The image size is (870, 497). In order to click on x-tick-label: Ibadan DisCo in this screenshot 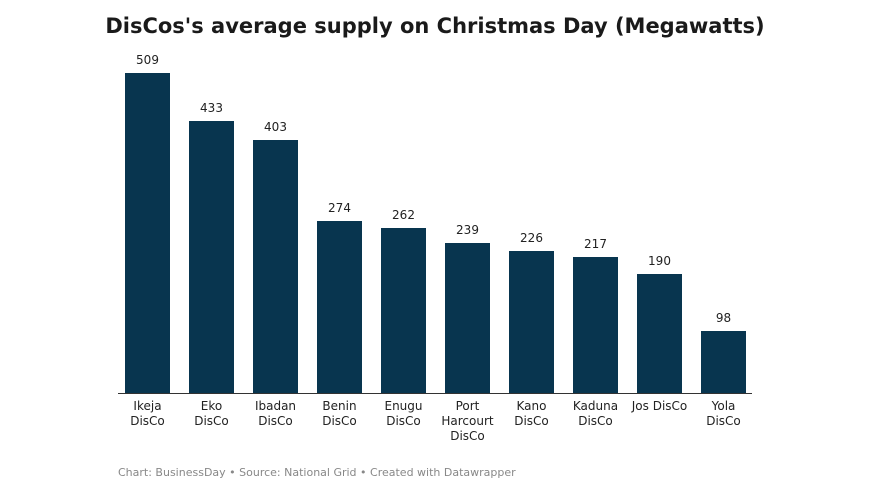, I will do `click(275, 413)`.